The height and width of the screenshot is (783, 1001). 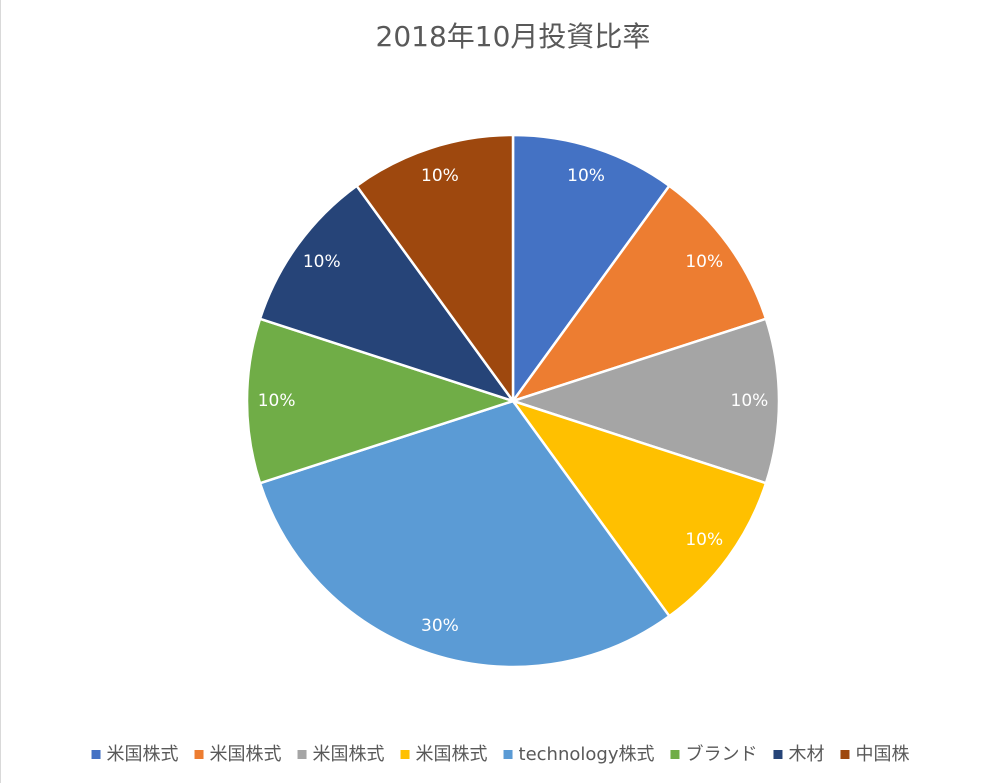 What do you see at coordinates (882, 754) in the screenshot?
I see `legend-label: 中国株` at bounding box center [882, 754].